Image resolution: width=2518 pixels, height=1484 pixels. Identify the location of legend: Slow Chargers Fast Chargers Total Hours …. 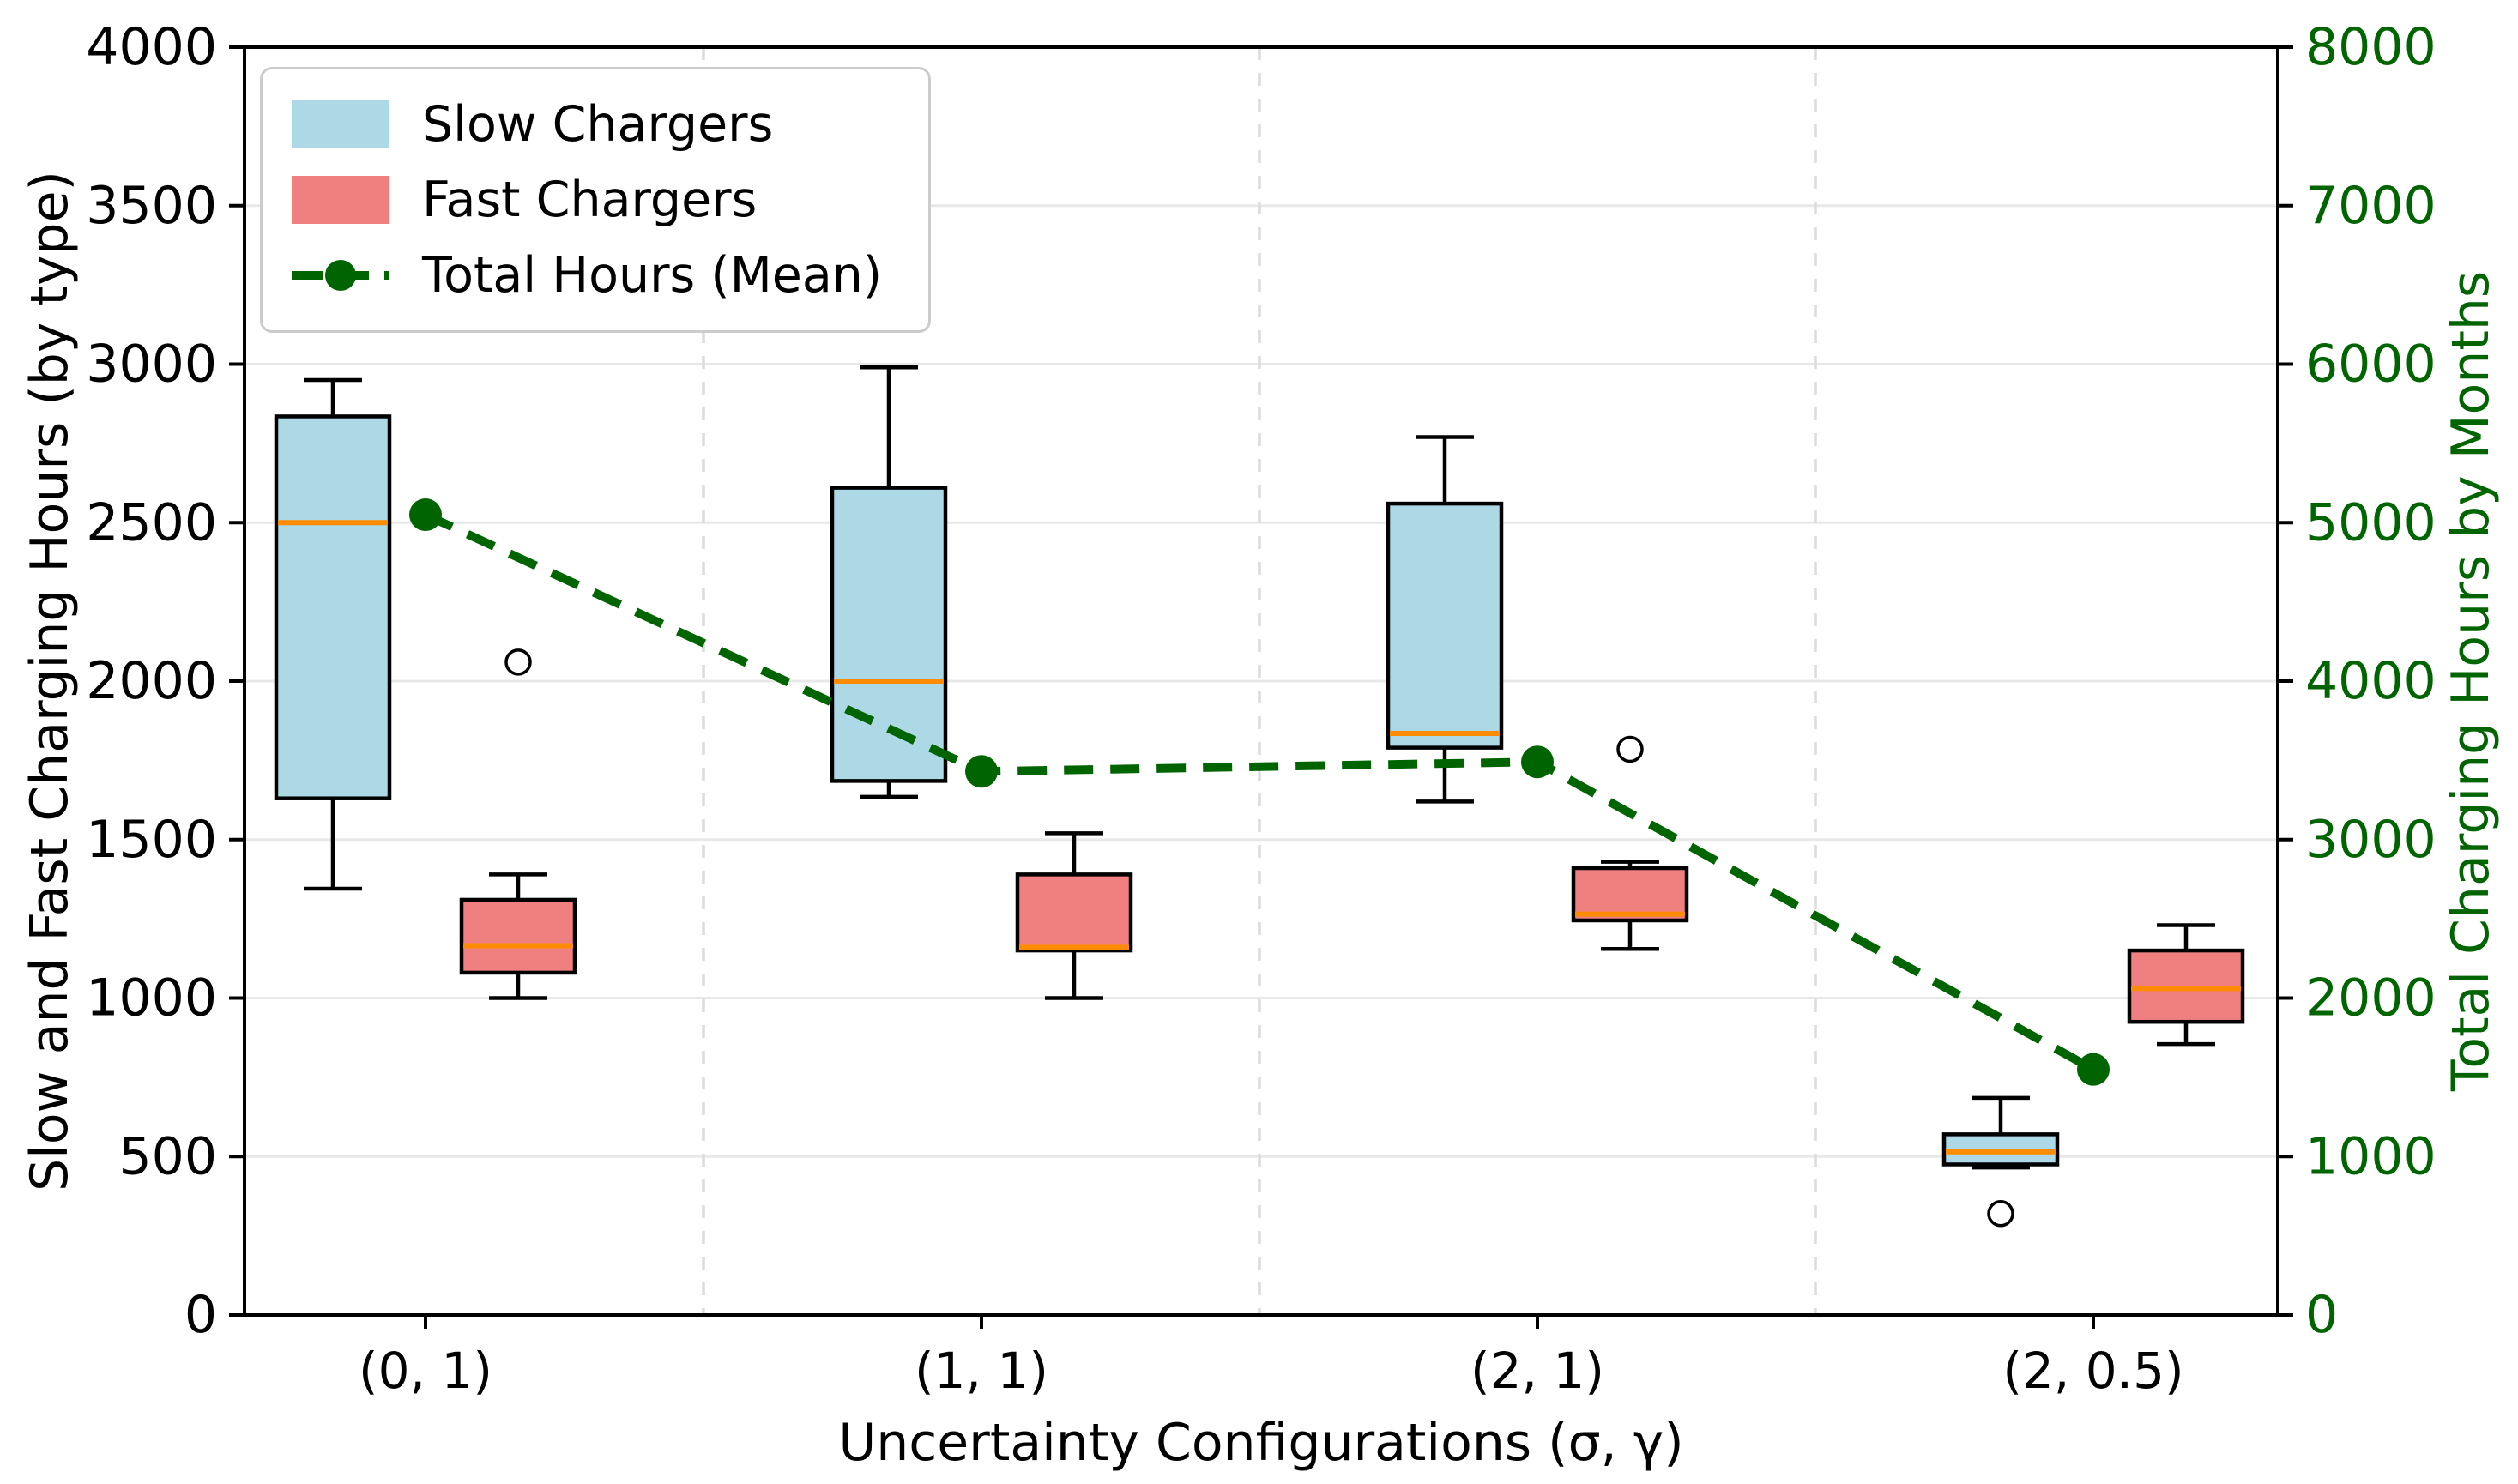
(595, 200).